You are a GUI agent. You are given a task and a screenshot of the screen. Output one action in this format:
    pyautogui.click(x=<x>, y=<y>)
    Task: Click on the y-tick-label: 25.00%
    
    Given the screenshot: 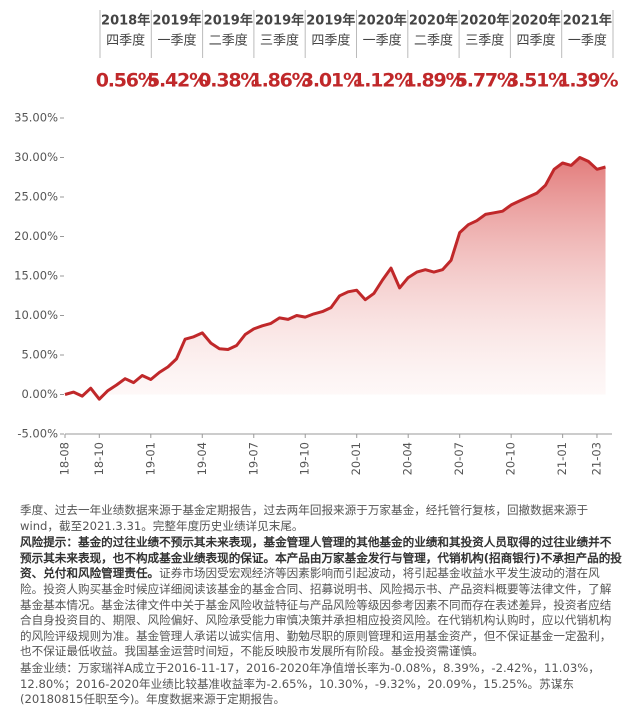 What is the action you would take?
    pyautogui.click(x=36, y=197)
    